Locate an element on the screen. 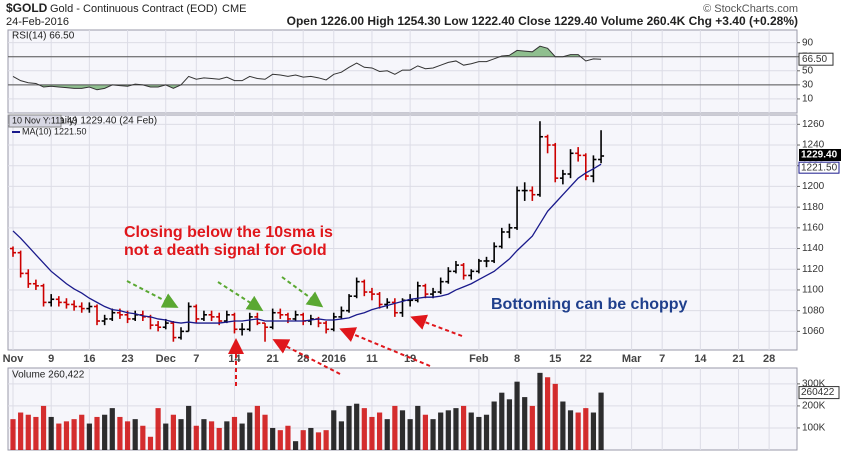  annotation: Closing below the 10sma is is located at coordinates (228, 232).